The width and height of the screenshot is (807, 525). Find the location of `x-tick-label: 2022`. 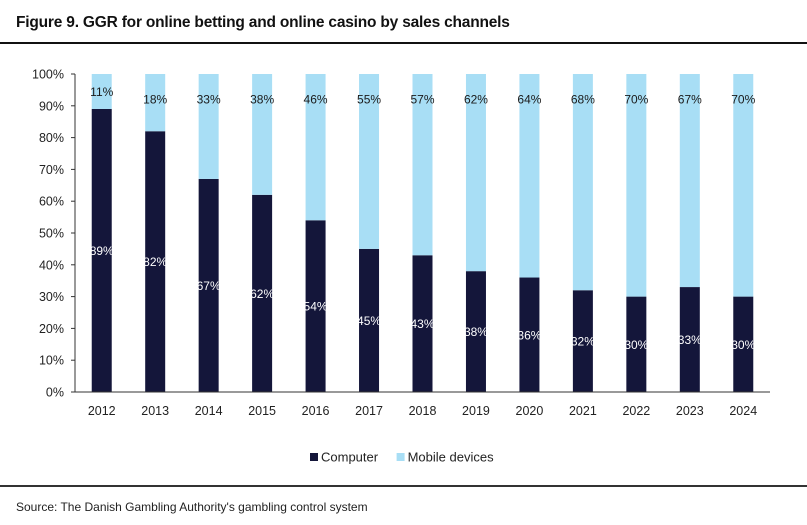

x-tick-label: 2022 is located at coordinates (636, 411).